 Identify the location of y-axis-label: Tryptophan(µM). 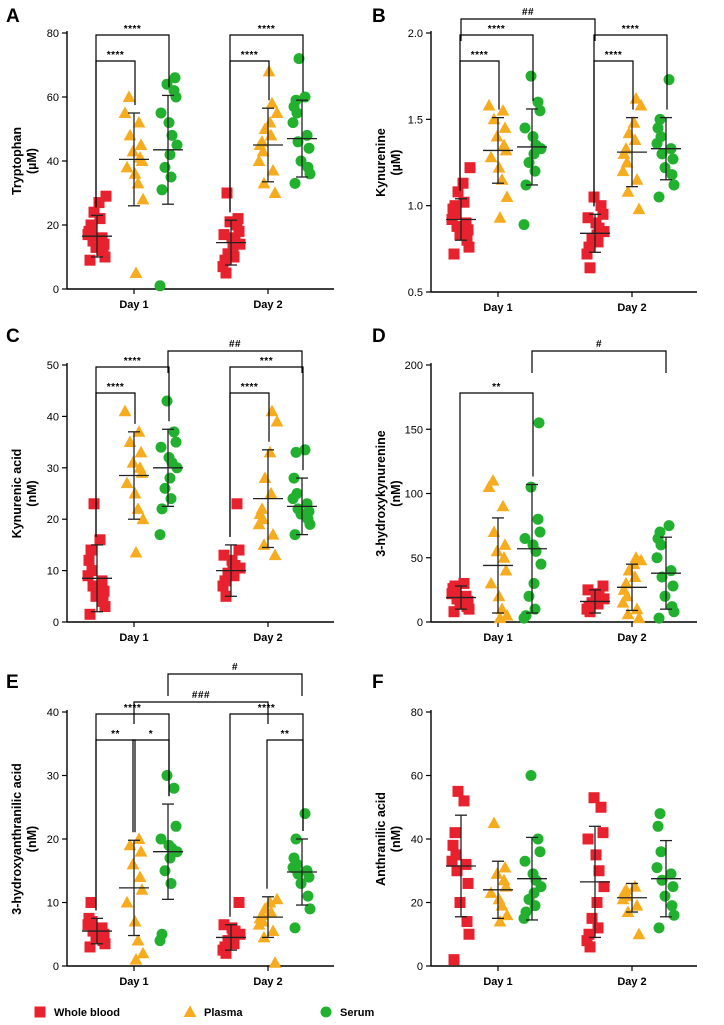
(24, 161).